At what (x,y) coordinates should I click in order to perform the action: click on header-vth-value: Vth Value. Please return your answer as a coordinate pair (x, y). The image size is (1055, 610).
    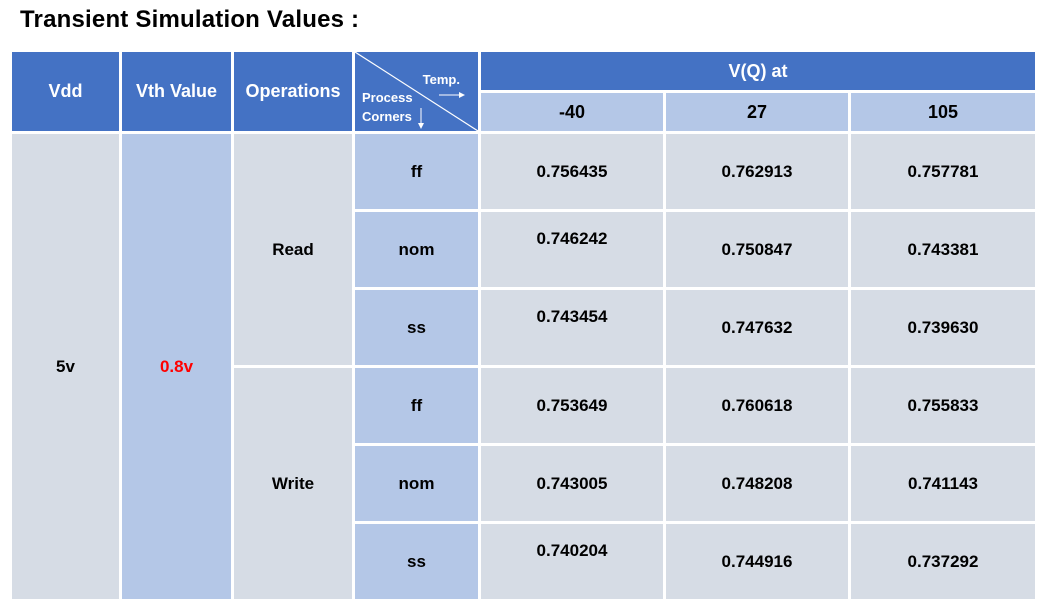
    Looking at the image, I should click on (176, 91).